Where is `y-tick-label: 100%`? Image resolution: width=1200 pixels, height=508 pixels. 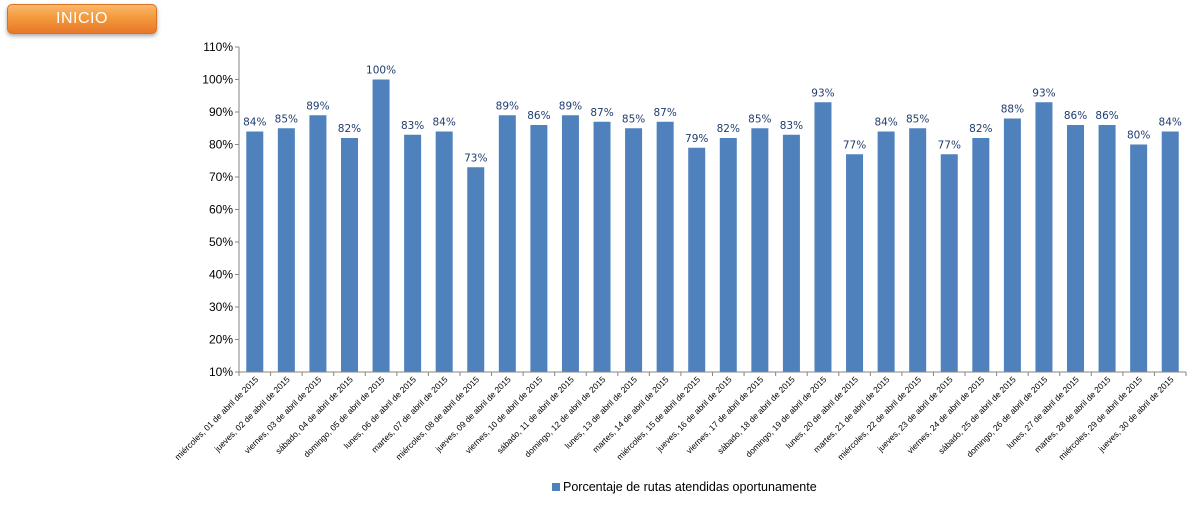 y-tick-label: 100% is located at coordinates (217, 80).